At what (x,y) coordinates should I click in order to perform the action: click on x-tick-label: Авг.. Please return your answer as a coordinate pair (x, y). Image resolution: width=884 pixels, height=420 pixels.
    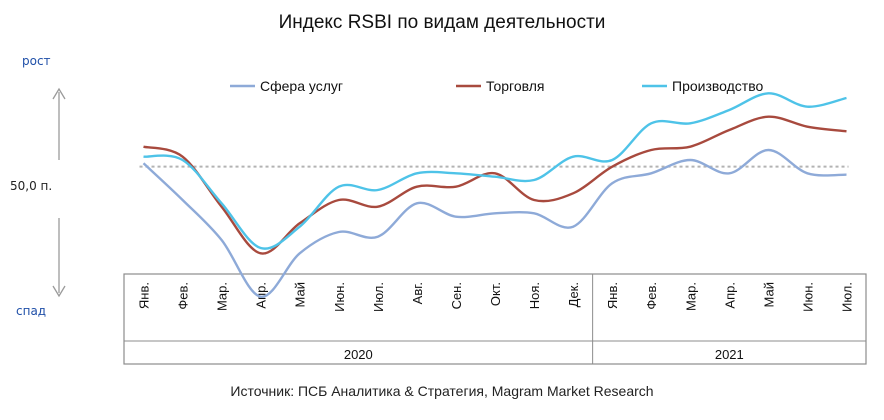
    Looking at the image, I should click on (417, 293).